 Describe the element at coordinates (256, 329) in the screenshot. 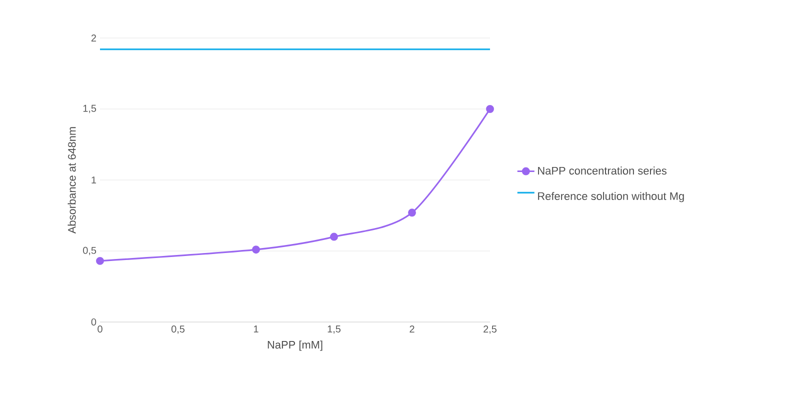

I see `x-tick-label: 1` at that location.